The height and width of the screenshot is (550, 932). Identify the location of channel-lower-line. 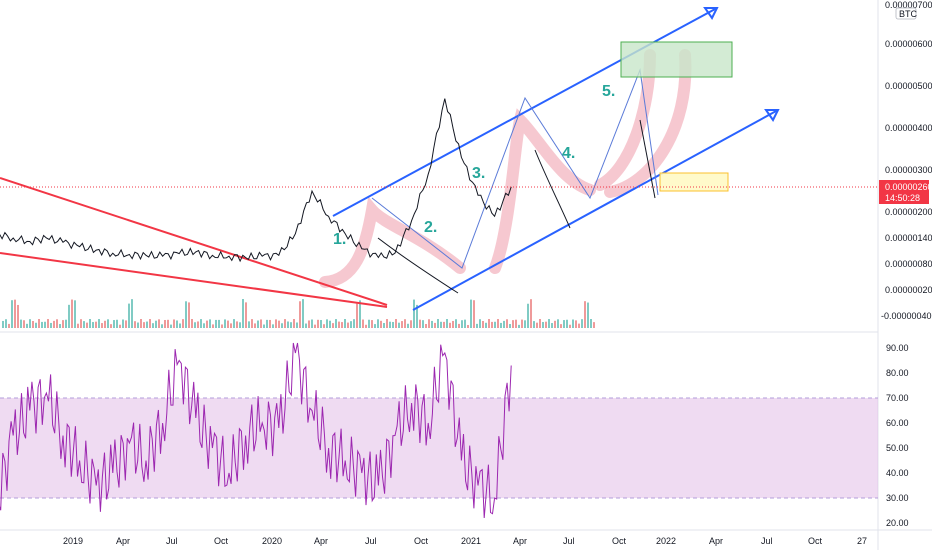
(595, 210).